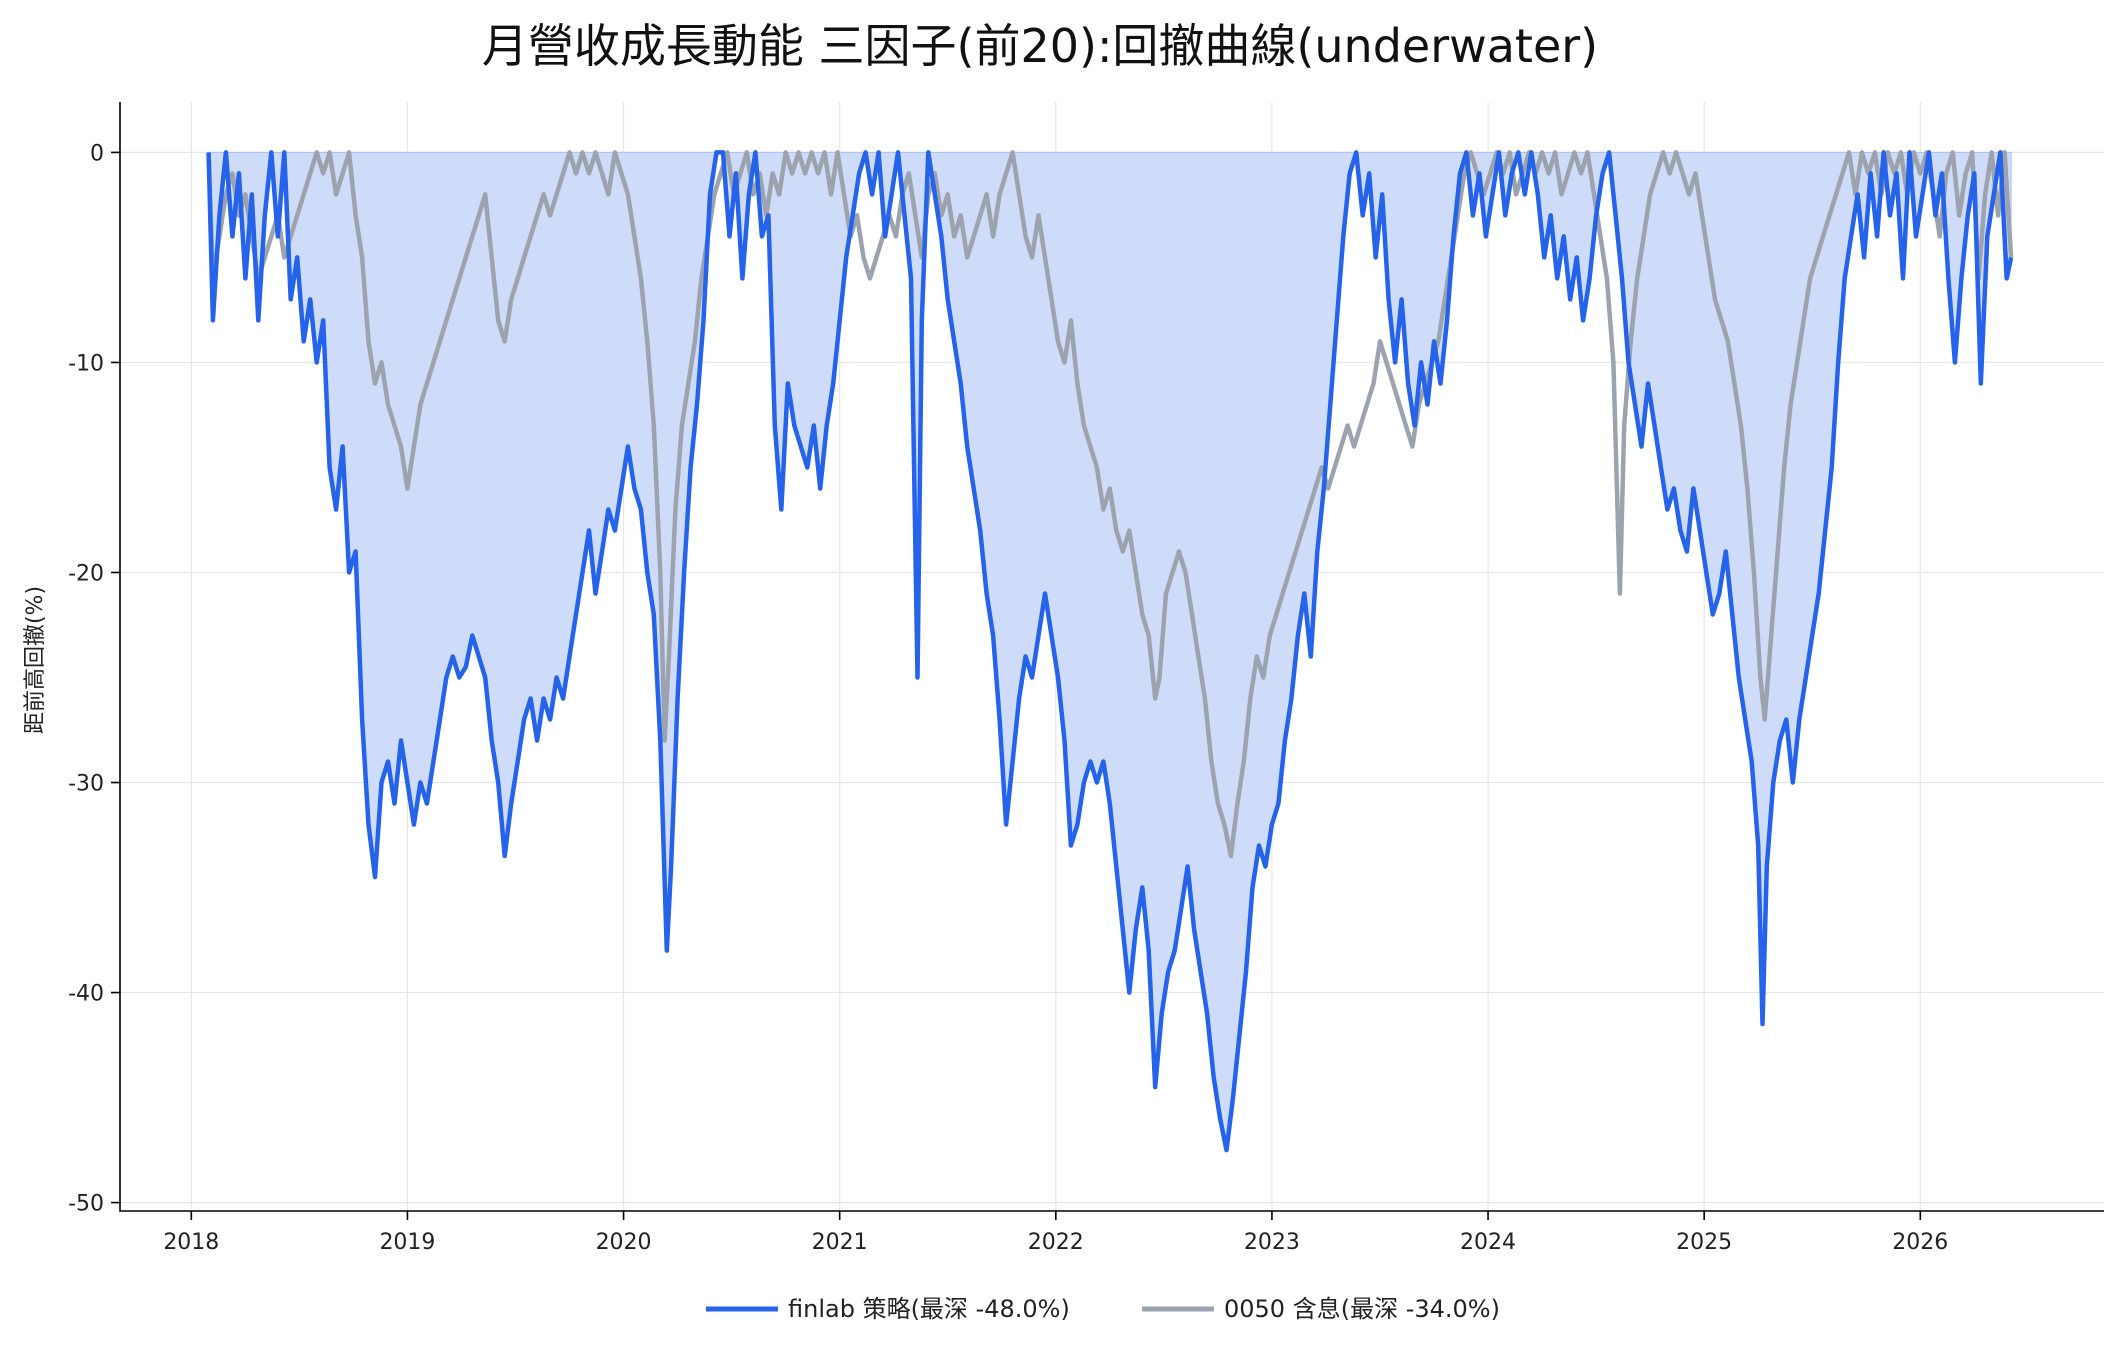 The image size is (2122, 1351). What do you see at coordinates (624, 1242) in the screenshot?
I see `x-tick-label: 2020` at bounding box center [624, 1242].